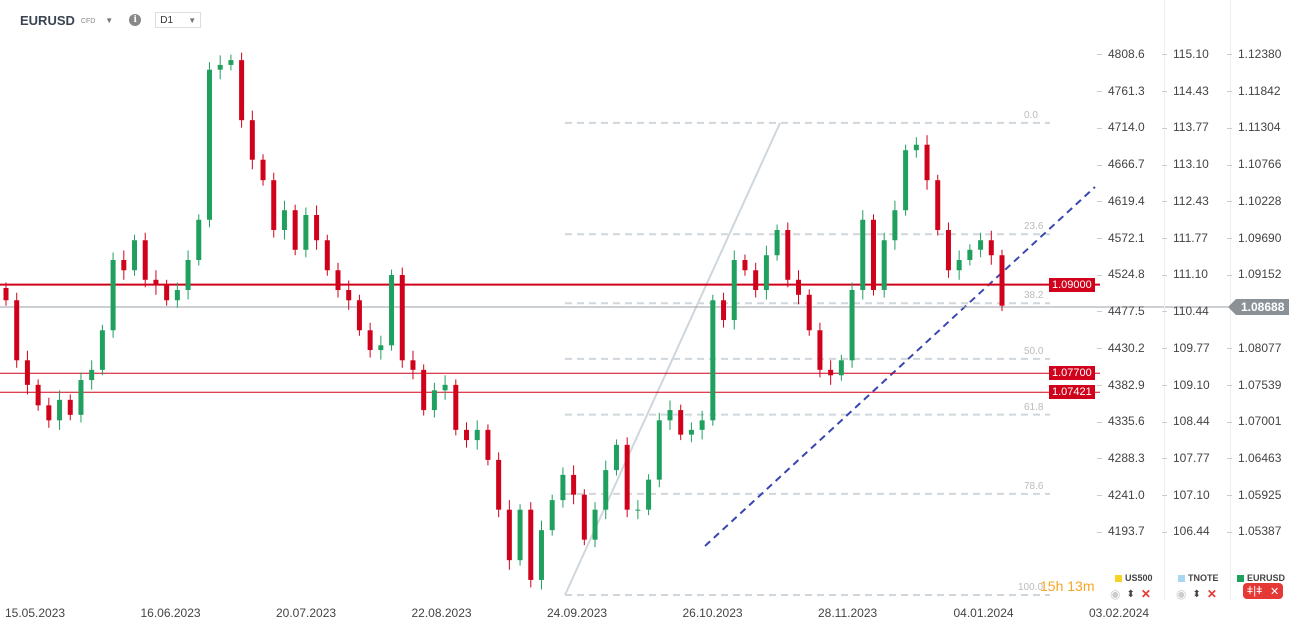  What do you see at coordinates (1126, 347) in the screenshot?
I see `axis-tick-label: 4430.2` at bounding box center [1126, 347].